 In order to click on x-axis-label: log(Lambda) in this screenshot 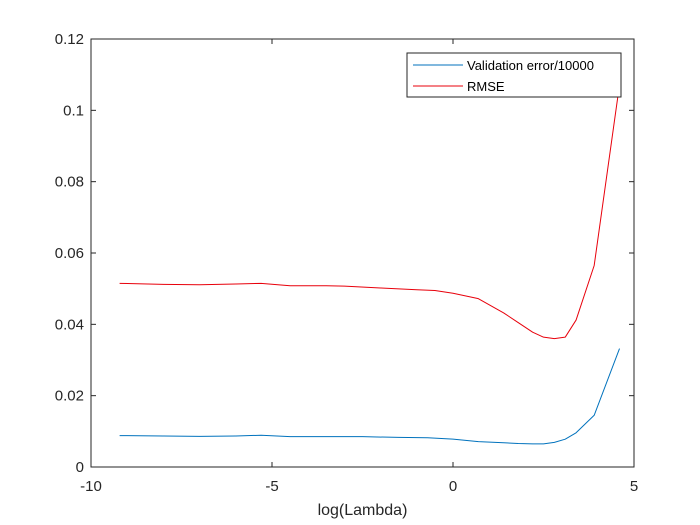, I will do `click(363, 510)`.